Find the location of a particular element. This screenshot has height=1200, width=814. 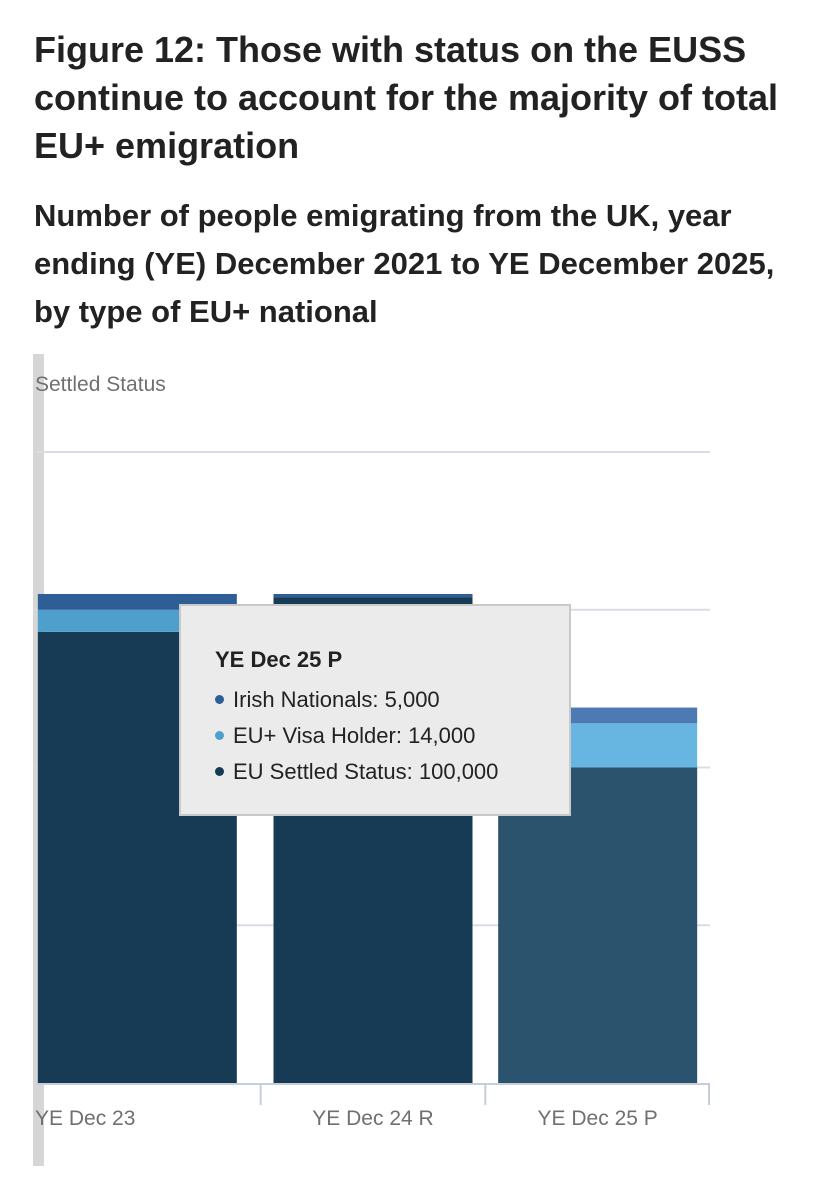

x-tick-label: YE Dec 23 is located at coordinates (85, 1118).